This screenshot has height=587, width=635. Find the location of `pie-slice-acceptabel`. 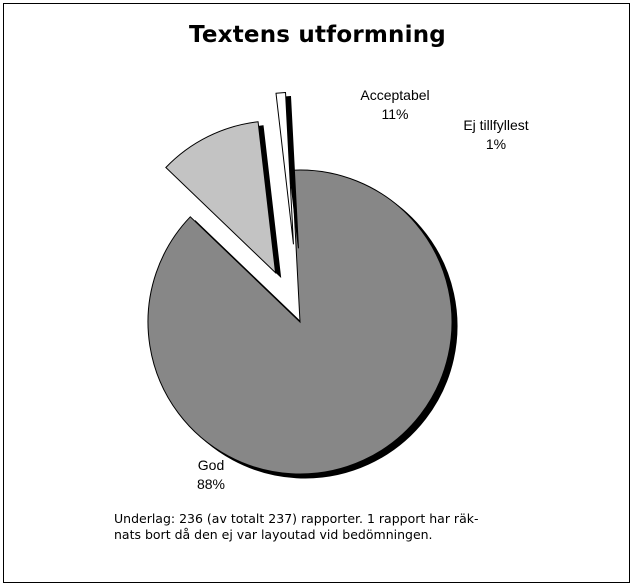

pie-slice-acceptabel is located at coordinates (221, 198).